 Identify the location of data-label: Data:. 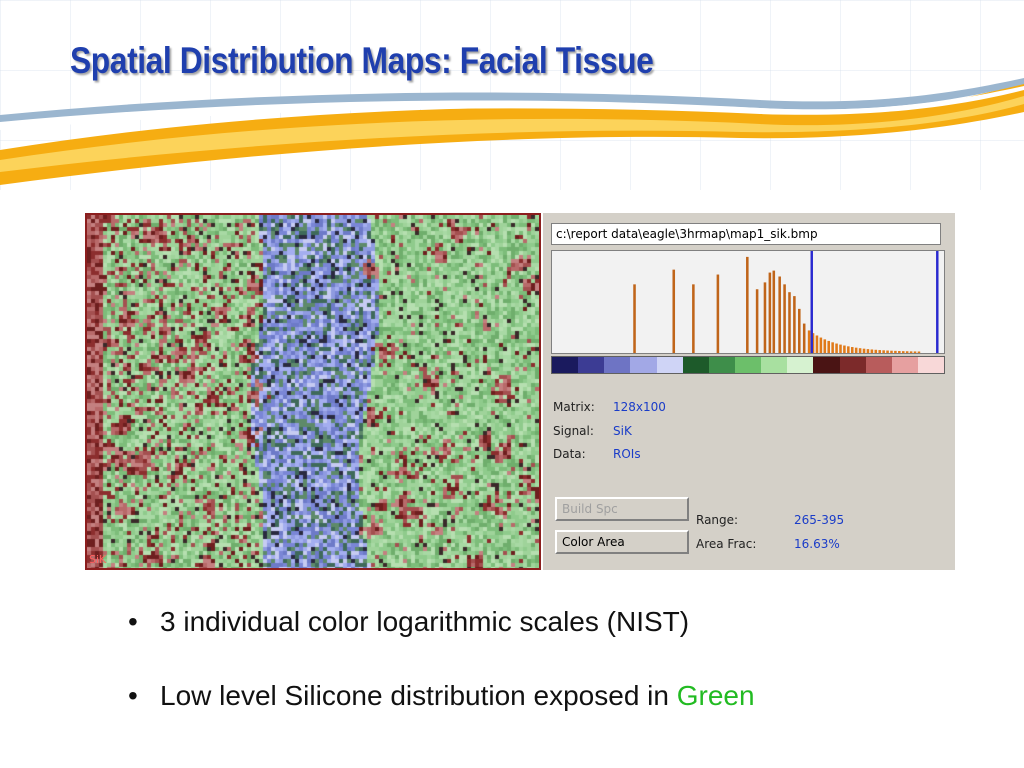
(569, 454).